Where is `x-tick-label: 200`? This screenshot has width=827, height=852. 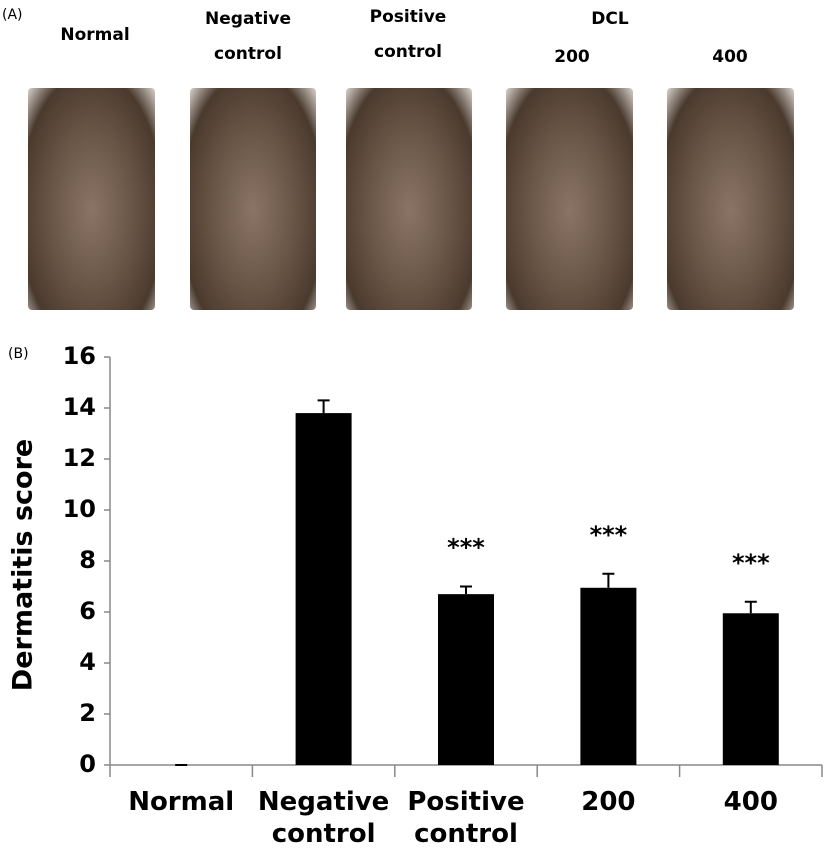 x-tick-label: 200 is located at coordinates (608, 802).